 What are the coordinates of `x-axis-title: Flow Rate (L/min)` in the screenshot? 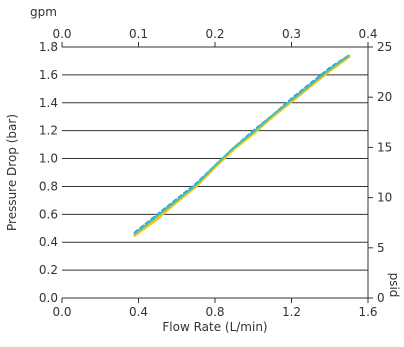 It's located at (214, 327).